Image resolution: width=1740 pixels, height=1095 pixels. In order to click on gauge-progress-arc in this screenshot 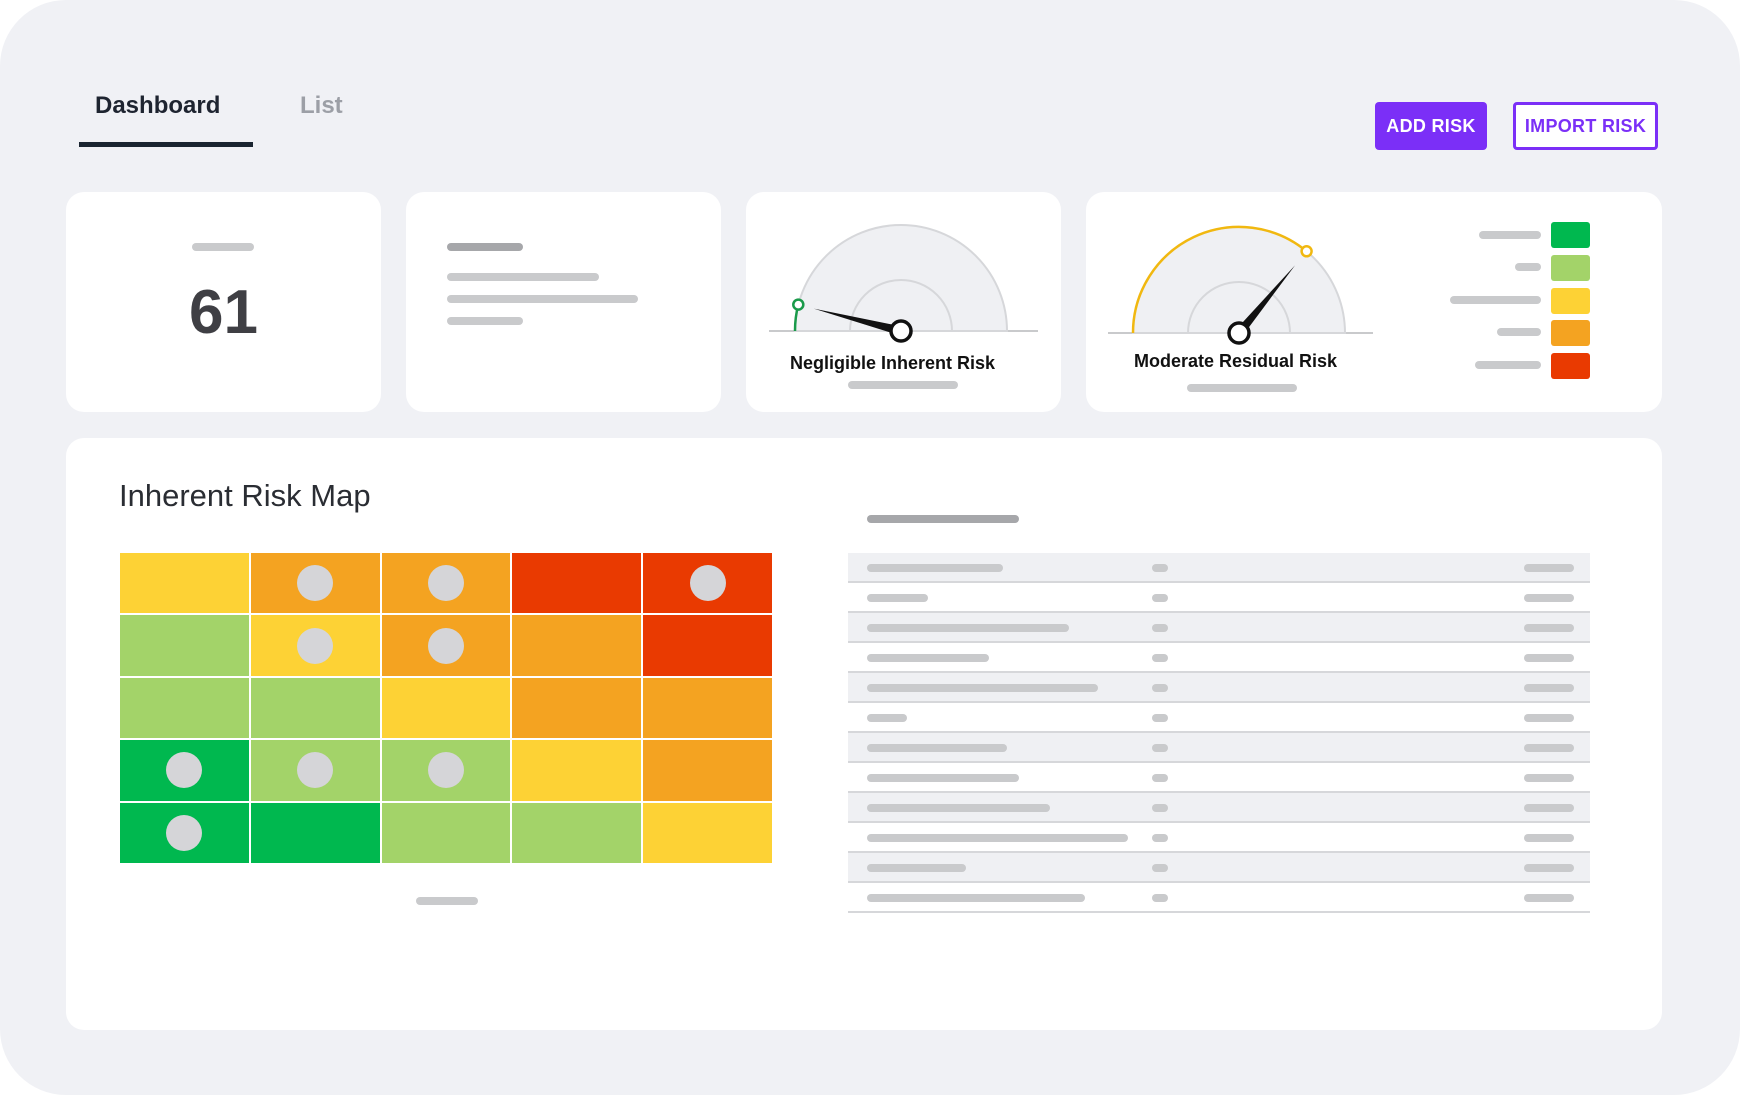, I will do `click(1219, 279)`.